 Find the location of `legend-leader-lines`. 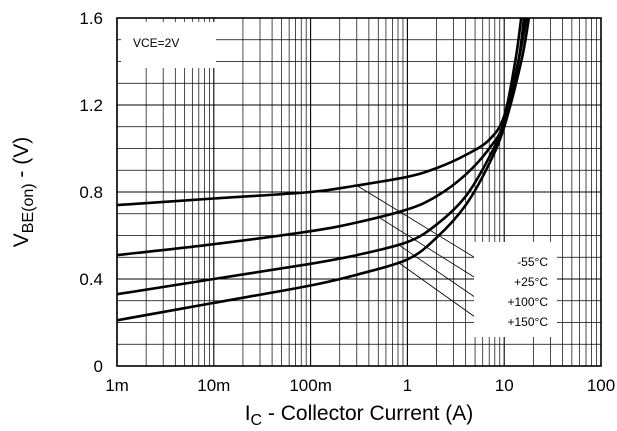

legend-leader-lines is located at coordinates (419, 254).